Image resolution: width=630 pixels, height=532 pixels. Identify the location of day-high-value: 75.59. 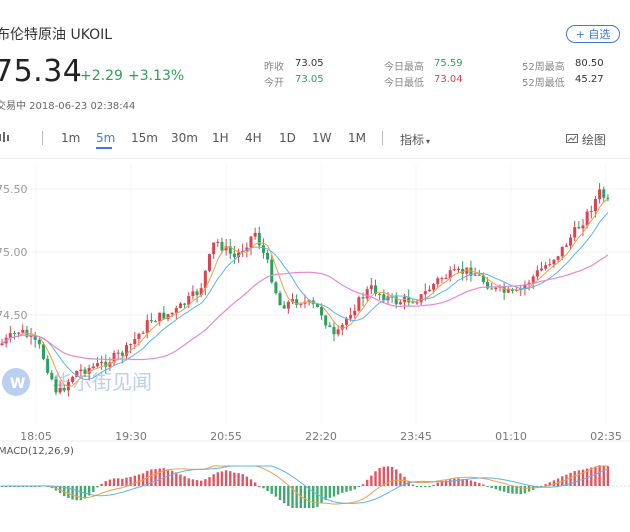
(448, 63).